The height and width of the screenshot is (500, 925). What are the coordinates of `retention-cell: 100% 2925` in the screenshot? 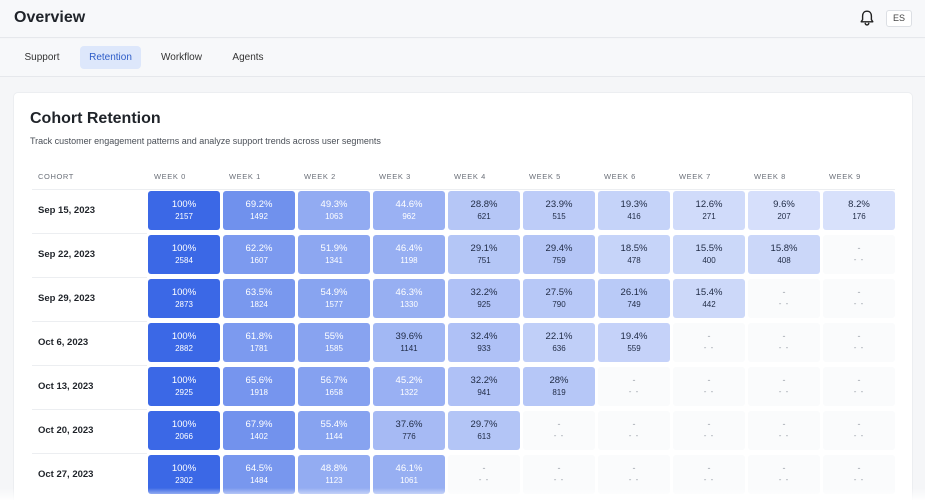 It's located at (184, 386).